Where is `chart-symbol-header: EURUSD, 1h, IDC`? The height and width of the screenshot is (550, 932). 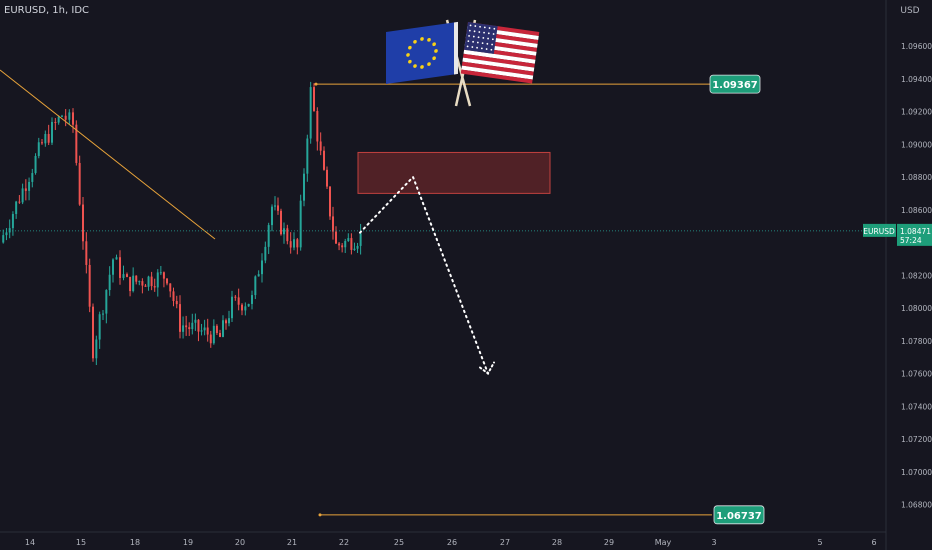 chart-symbol-header: EURUSD, 1h, IDC is located at coordinates (46, 10).